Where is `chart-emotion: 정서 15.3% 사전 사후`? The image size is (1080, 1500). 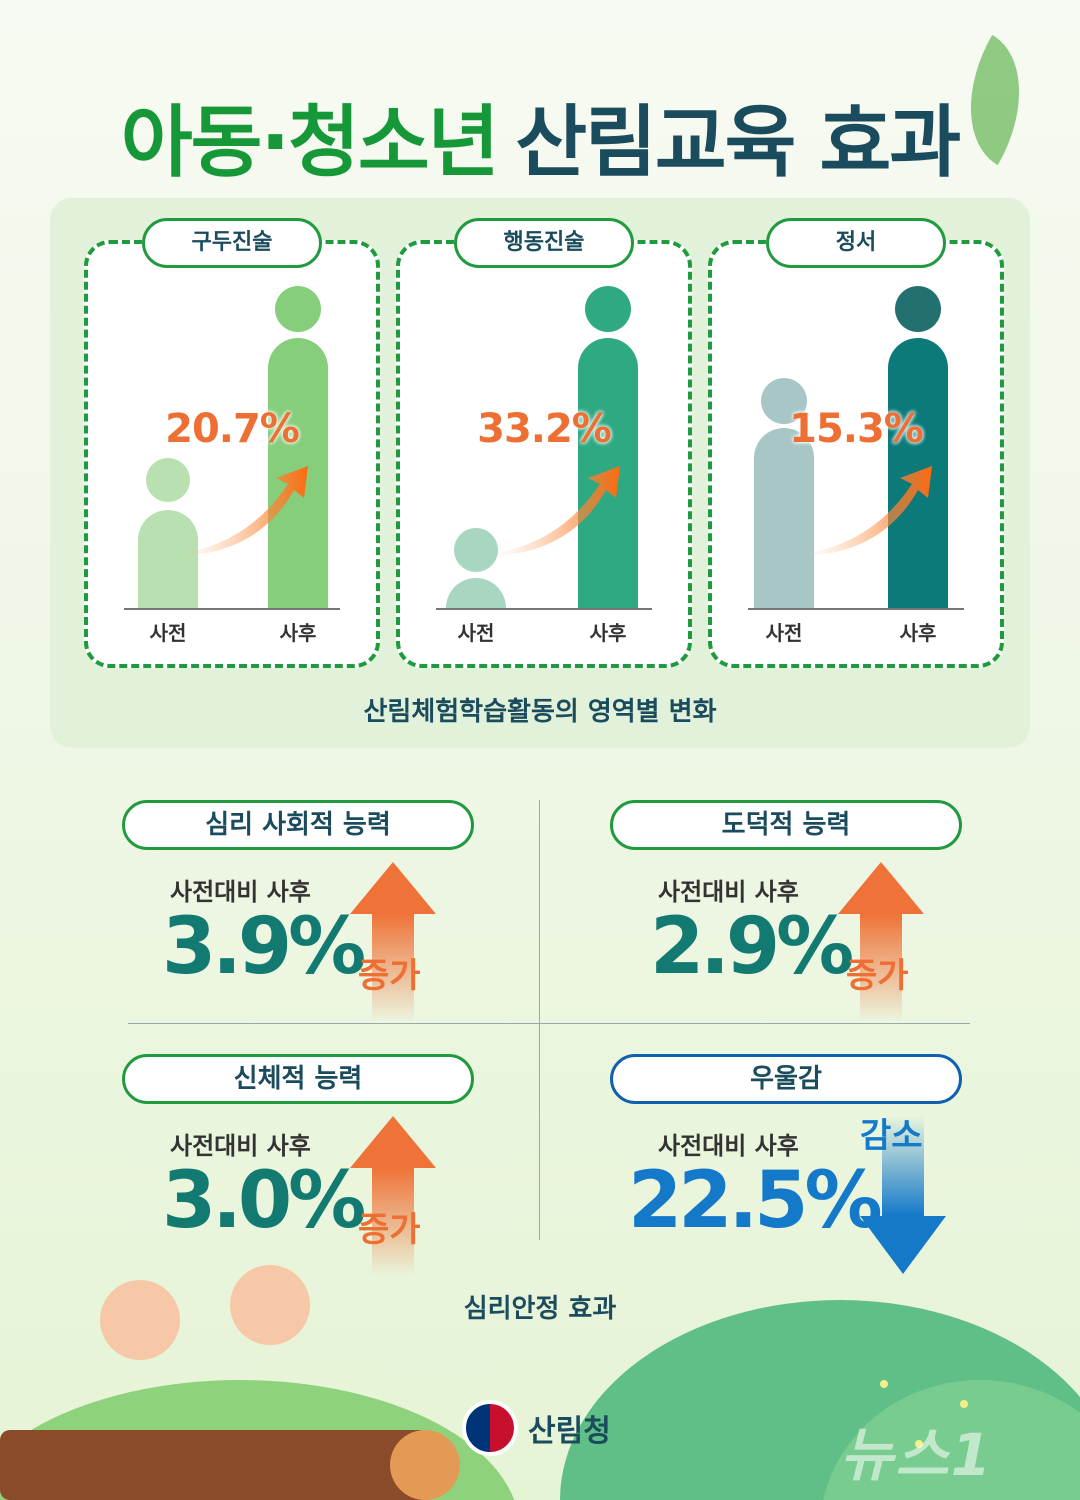
chart-emotion: 정서 15.3% 사전 사후 is located at coordinates (856, 443).